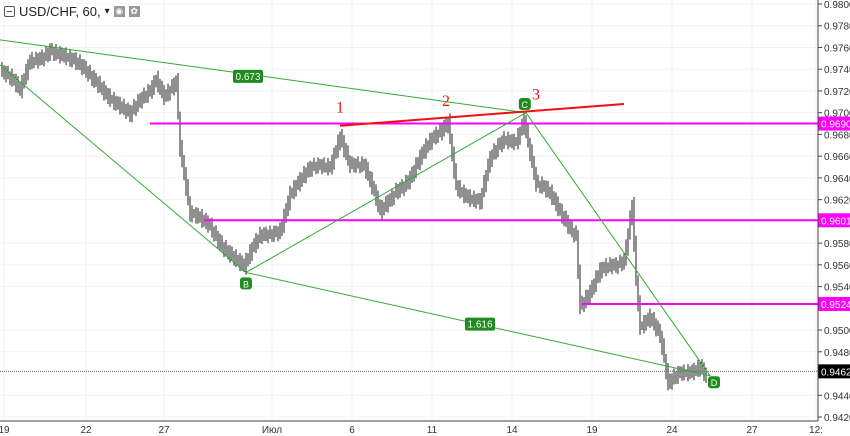 This screenshot has width=850, height=436. I want to click on x-tick-label: 24, so click(672, 430).